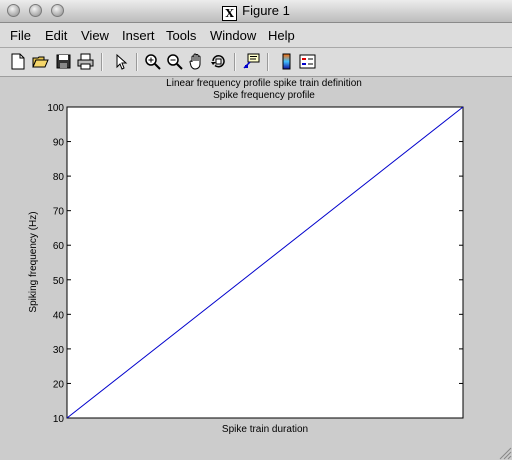 The width and height of the screenshot is (512, 460). Describe the element at coordinates (55, 108) in the screenshot. I see `y-tick-label: 100` at that location.